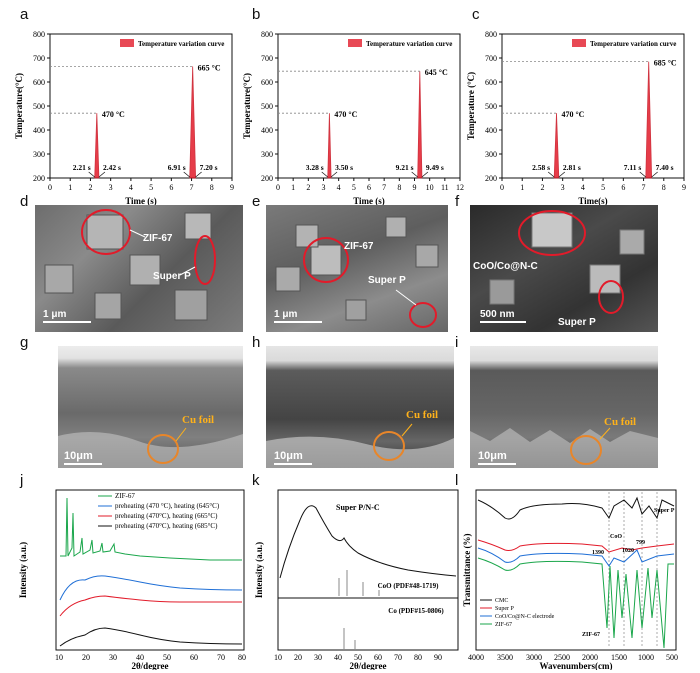 This screenshot has height=673, width=700. Describe the element at coordinates (573, 657) in the screenshot. I see `ftir-l-xticks: 4000 3500 3000 2500 2000 1500 1000 500` at that location.